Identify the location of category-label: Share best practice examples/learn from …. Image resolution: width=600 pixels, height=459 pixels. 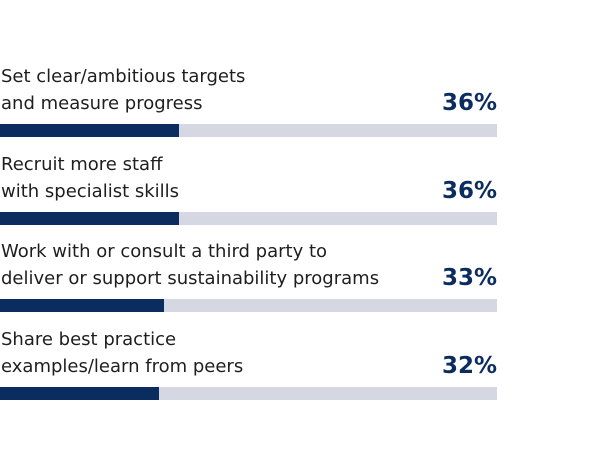
(122, 353).